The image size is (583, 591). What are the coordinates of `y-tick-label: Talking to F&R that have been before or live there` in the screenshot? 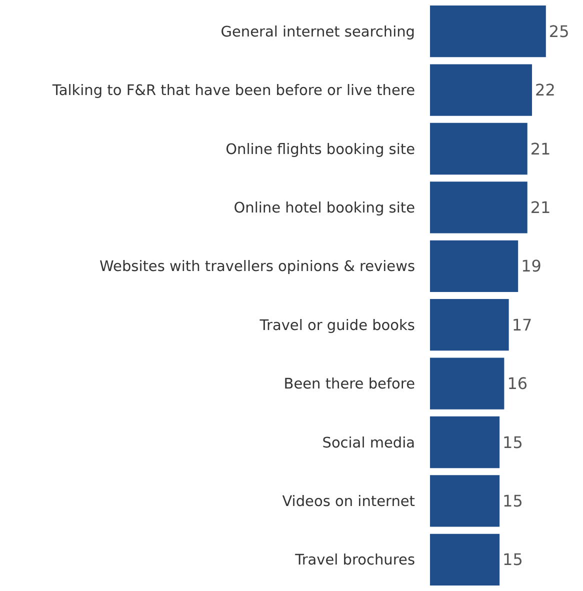 It's located at (233, 91).